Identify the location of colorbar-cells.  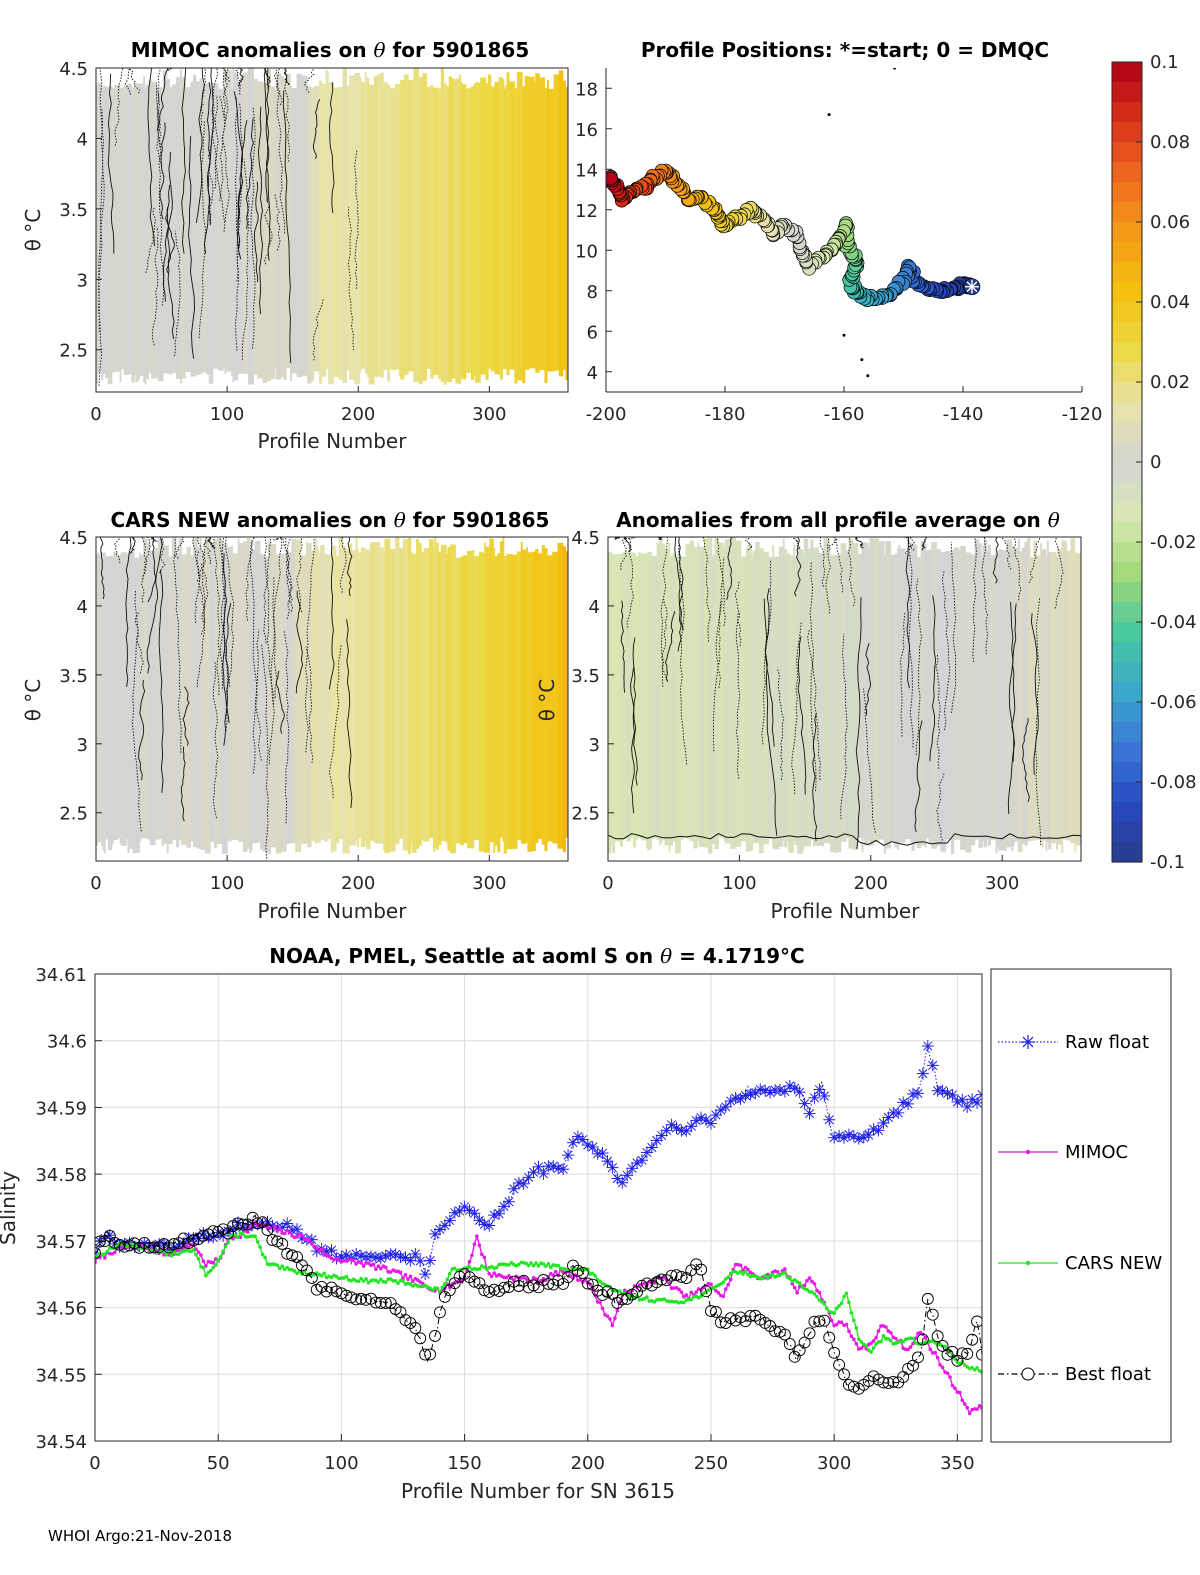
(1127, 462).